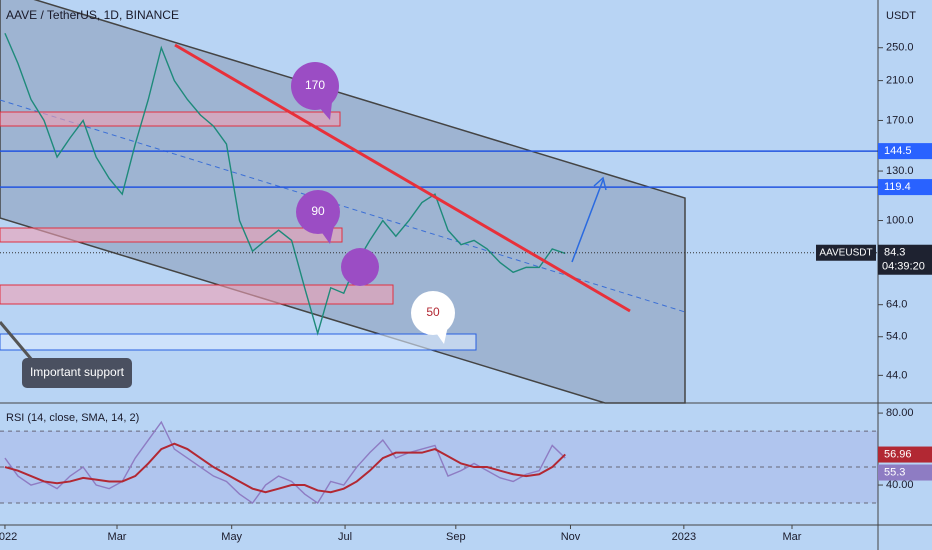 The width and height of the screenshot is (932, 550). What do you see at coordinates (587, 221) in the screenshot?
I see `arrow` at bounding box center [587, 221].